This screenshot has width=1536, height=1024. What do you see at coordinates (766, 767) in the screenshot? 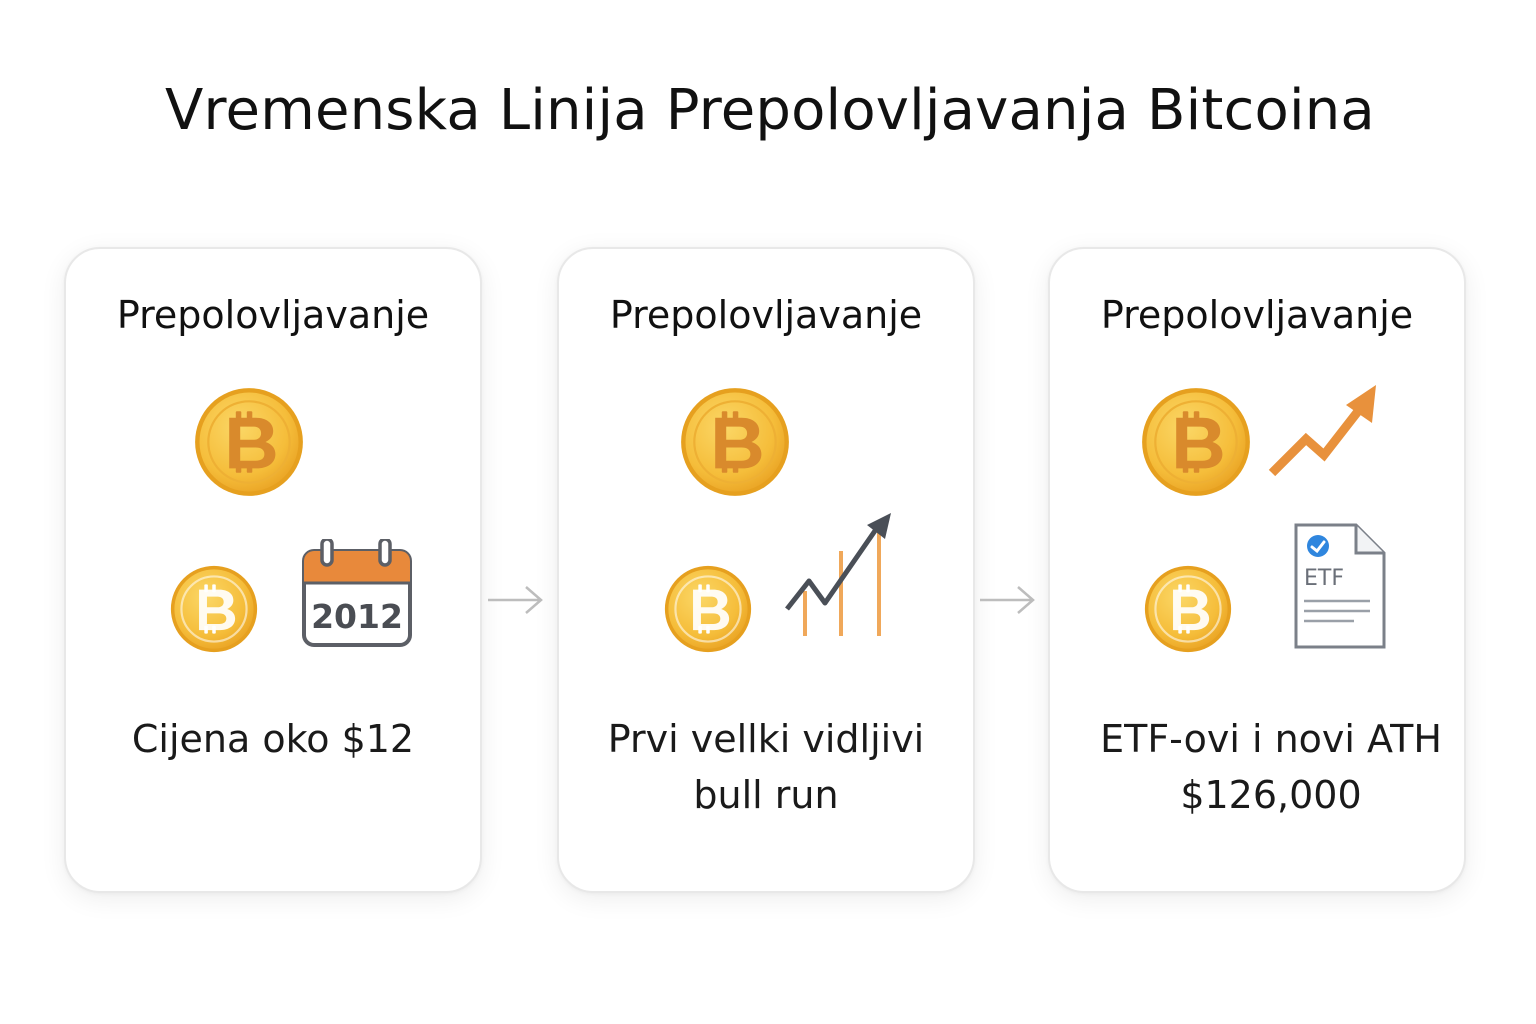
I see `card-description: Prvi vellki vidljivi bull run` at bounding box center [766, 767].